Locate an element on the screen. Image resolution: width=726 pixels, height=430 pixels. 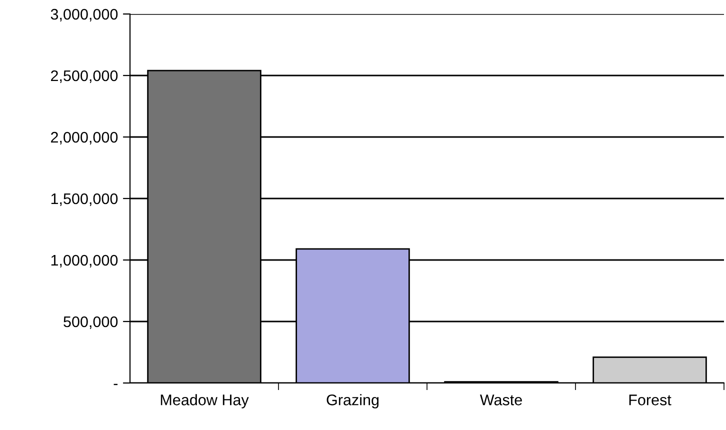
y-tick-label: 2,500,000 is located at coordinates (84, 76).